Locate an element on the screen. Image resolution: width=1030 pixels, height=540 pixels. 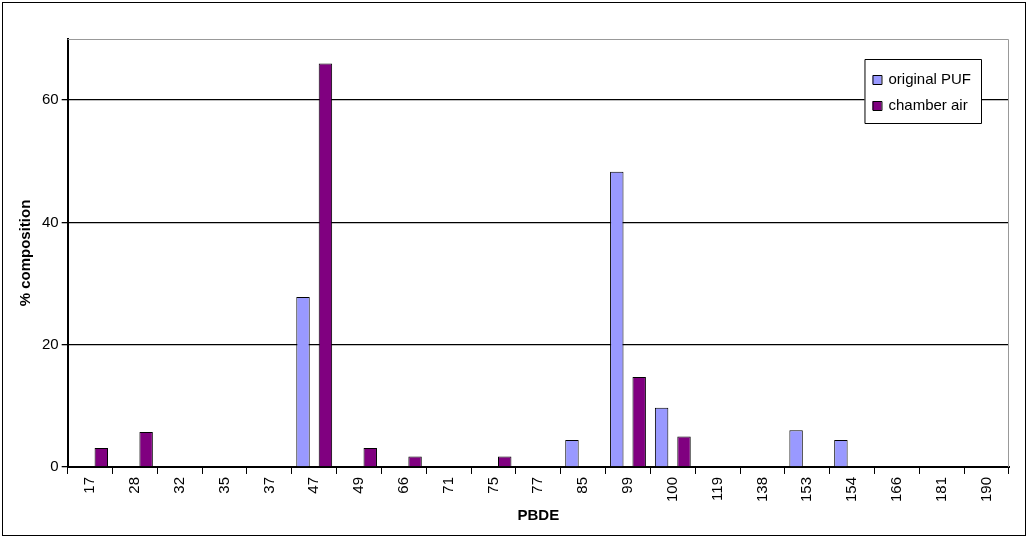
x-tick-label: 47 is located at coordinates (313, 485).